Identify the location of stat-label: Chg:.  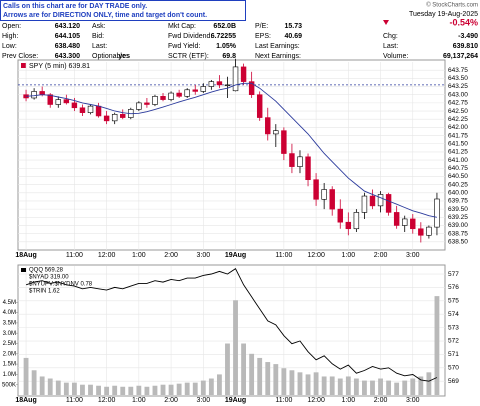
(390, 36).